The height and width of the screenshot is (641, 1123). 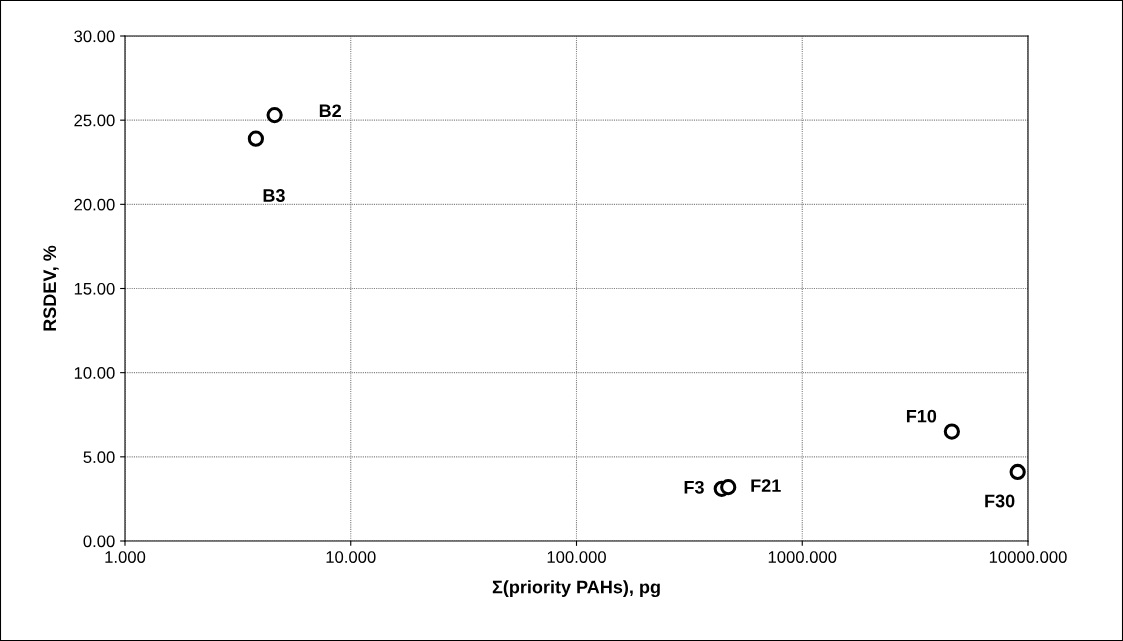 What do you see at coordinates (125, 557) in the screenshot?
I see `x-tick-label: 1.000` at bounding box center [125, 557].